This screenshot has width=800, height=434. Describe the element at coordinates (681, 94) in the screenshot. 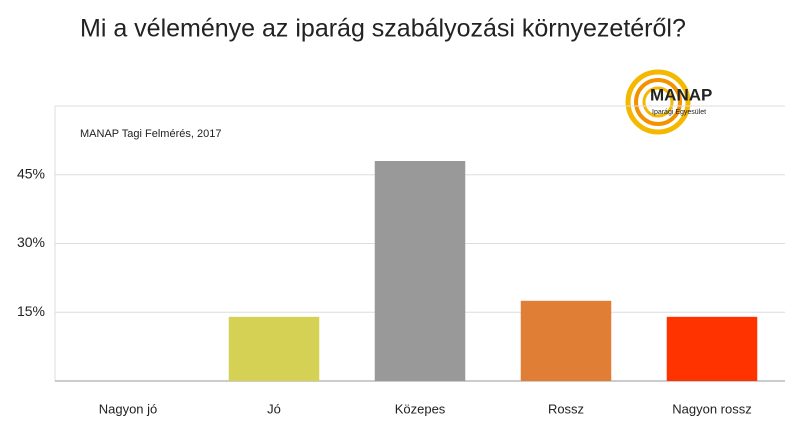

I see `logo-name: MANAP` at that location.